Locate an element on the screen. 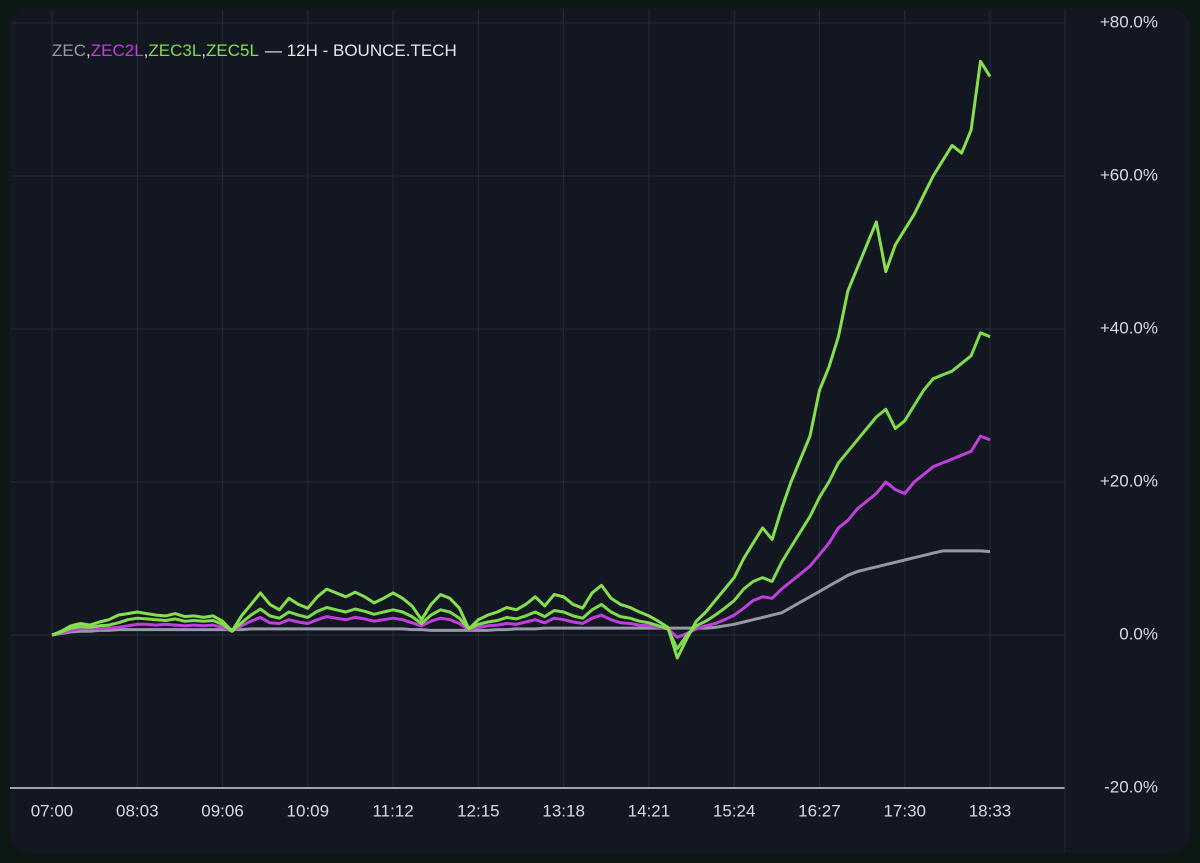 The width and height of the screenshot is (1200, 863). legend-entry: ZEC2L is located at coordinates (117, 50).